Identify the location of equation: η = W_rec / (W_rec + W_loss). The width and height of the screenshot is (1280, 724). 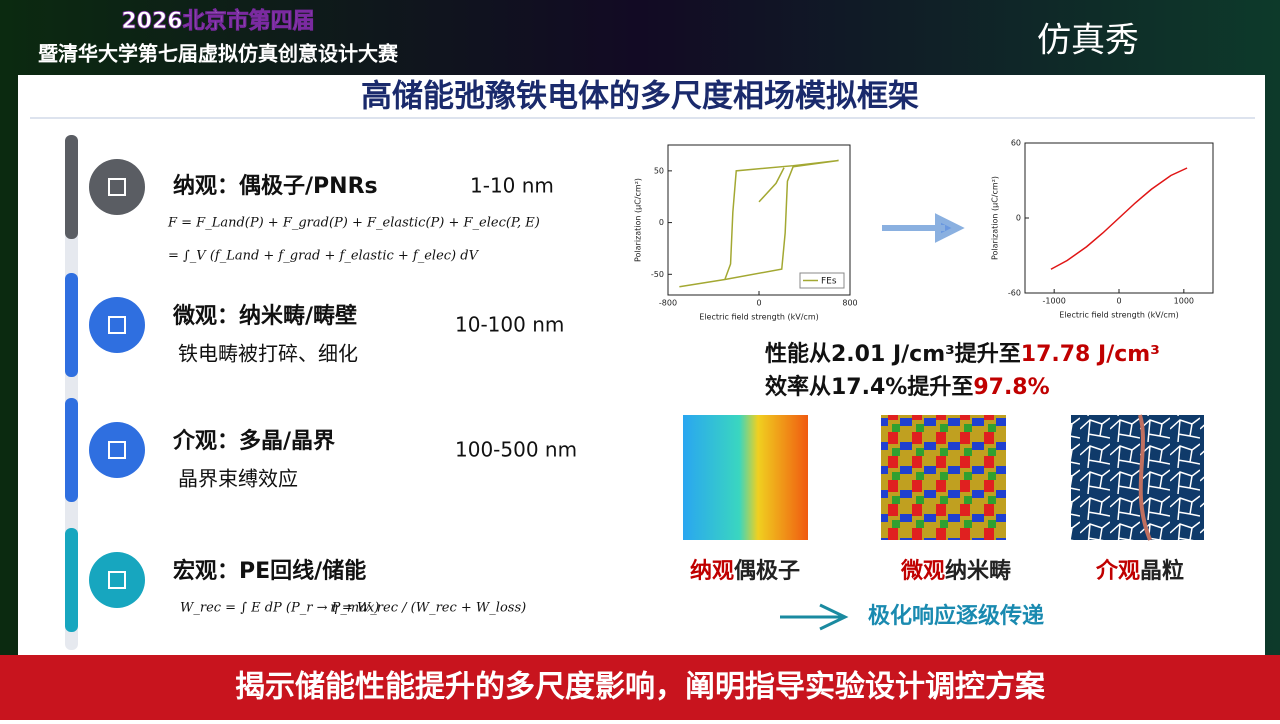
(428, 608).